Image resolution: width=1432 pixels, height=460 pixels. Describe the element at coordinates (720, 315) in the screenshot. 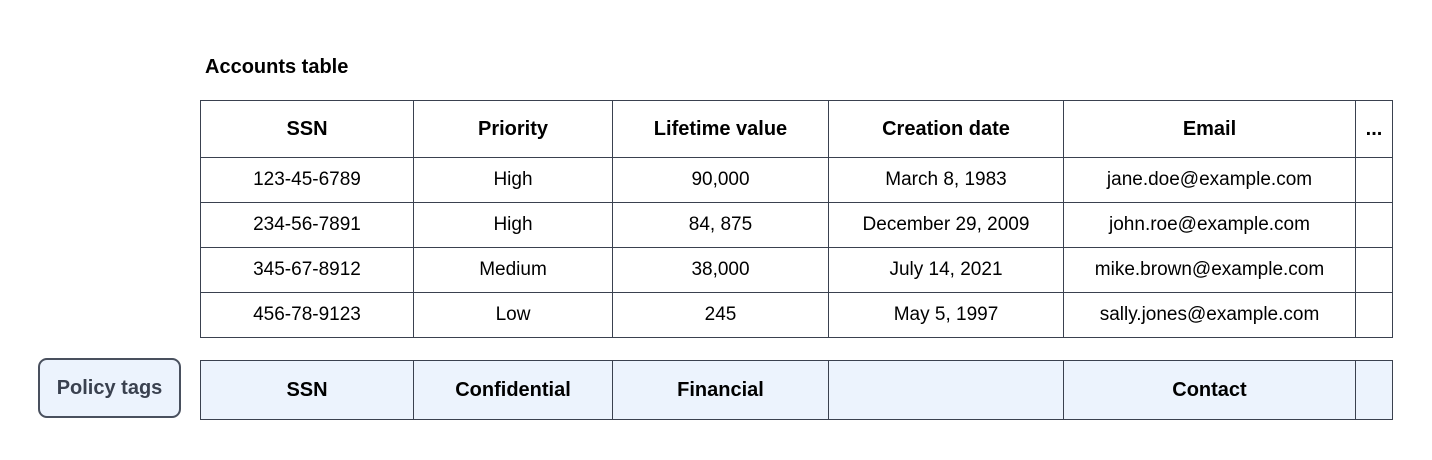

I see `cell-lifetime-value: 245` at that location.